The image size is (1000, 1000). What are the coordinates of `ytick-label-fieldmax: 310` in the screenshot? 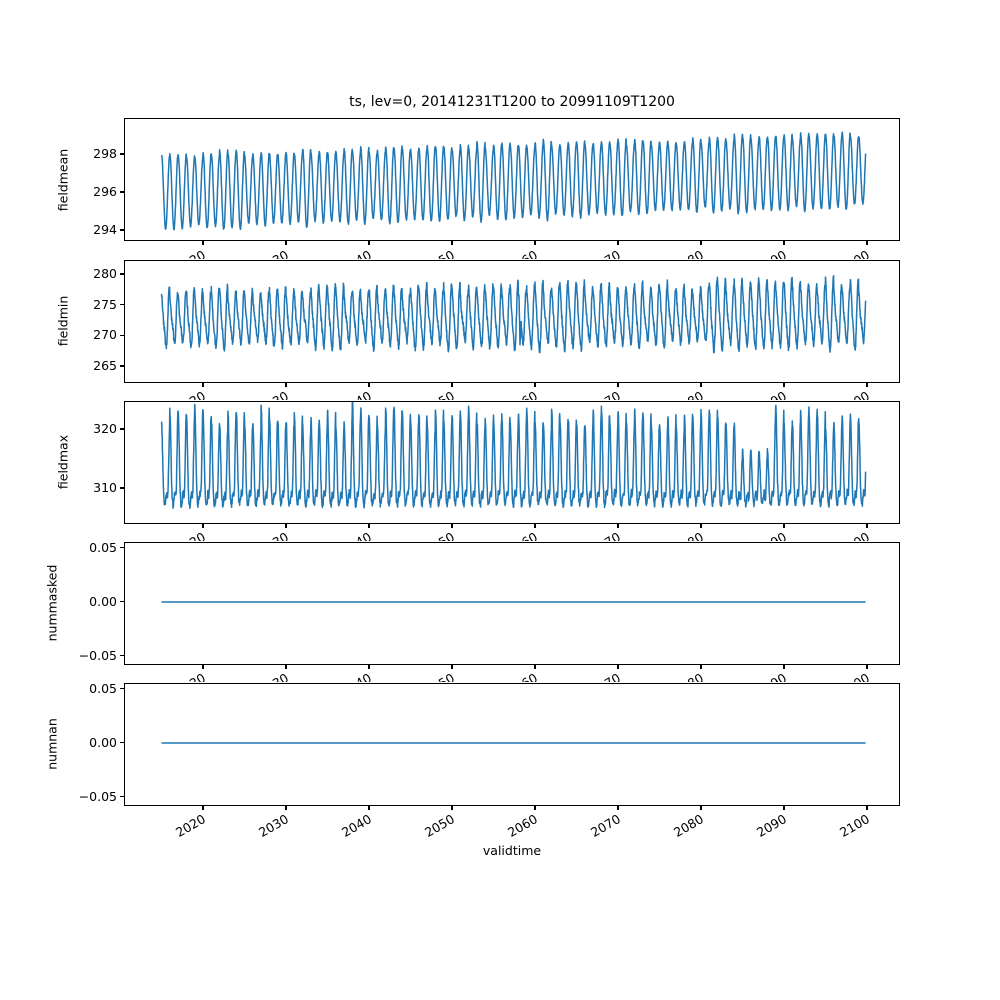 It's located at (105, 487).